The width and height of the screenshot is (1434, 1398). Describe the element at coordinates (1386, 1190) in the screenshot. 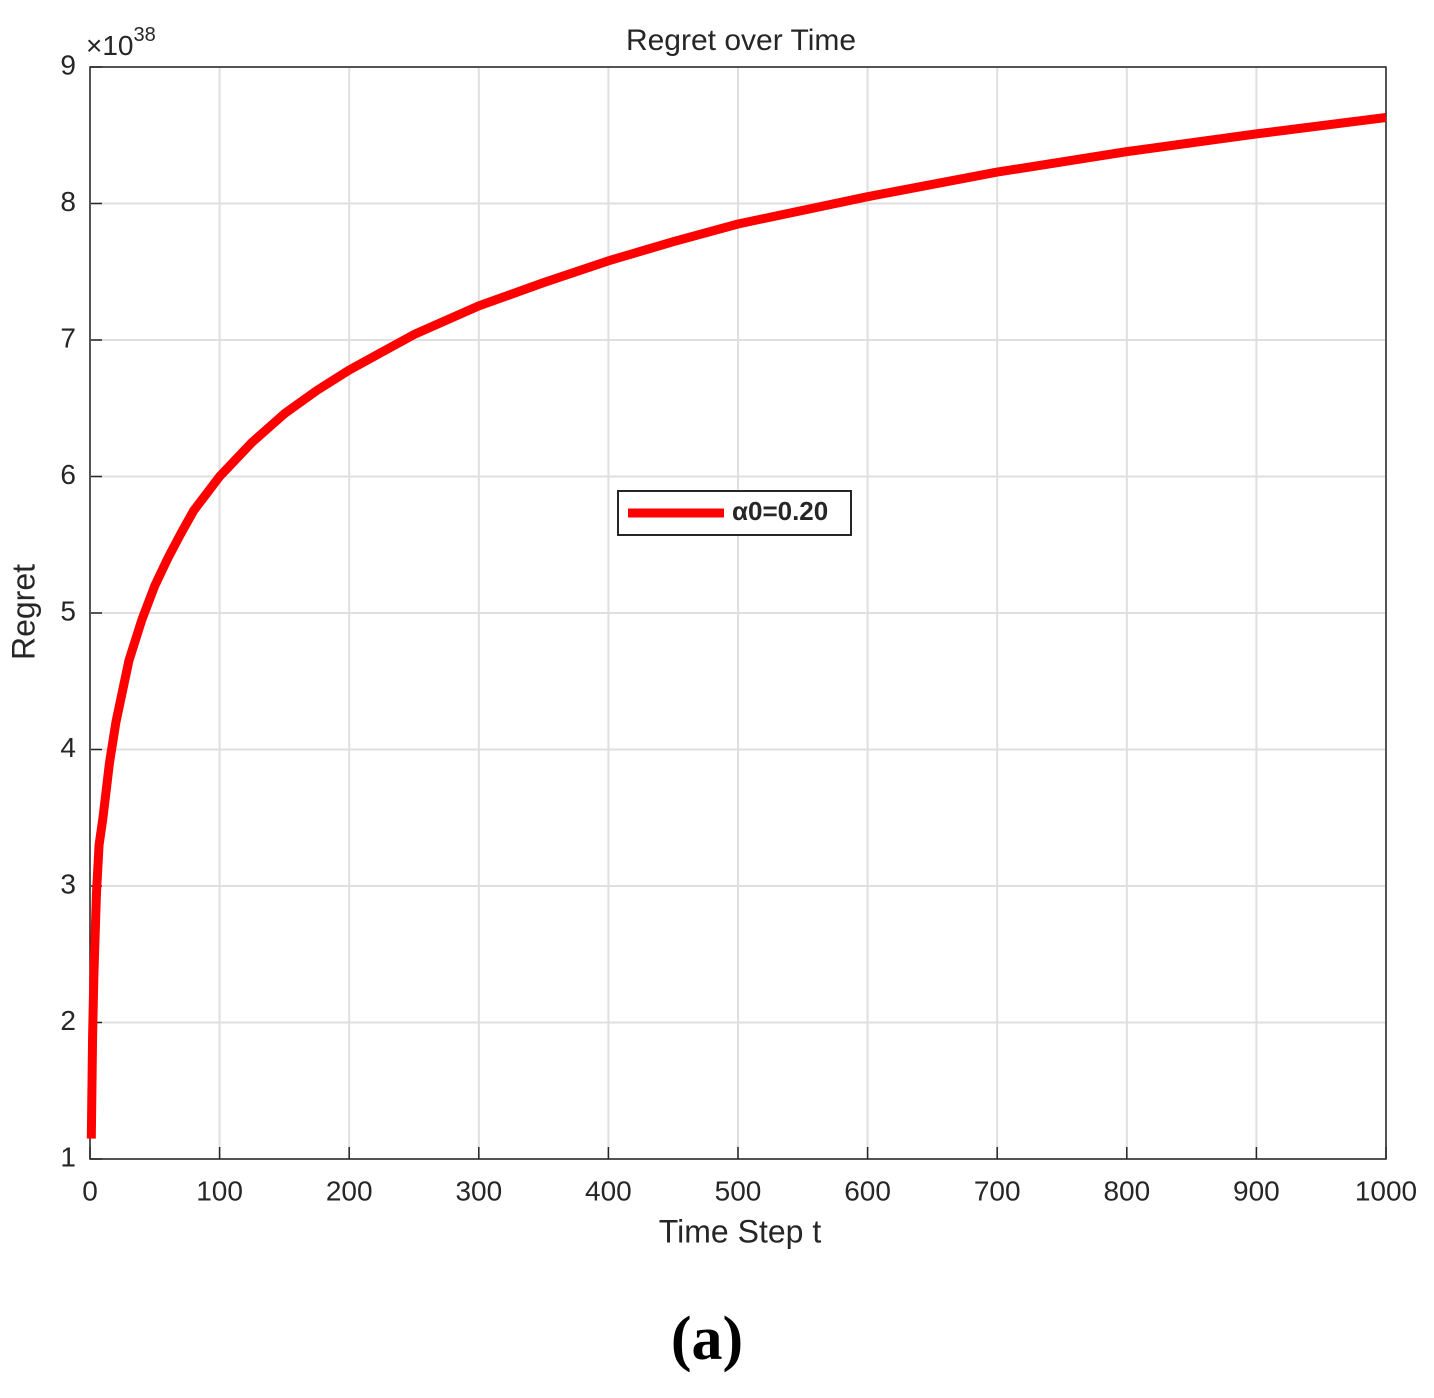

I see `x-tick-label: 1000` at that location.